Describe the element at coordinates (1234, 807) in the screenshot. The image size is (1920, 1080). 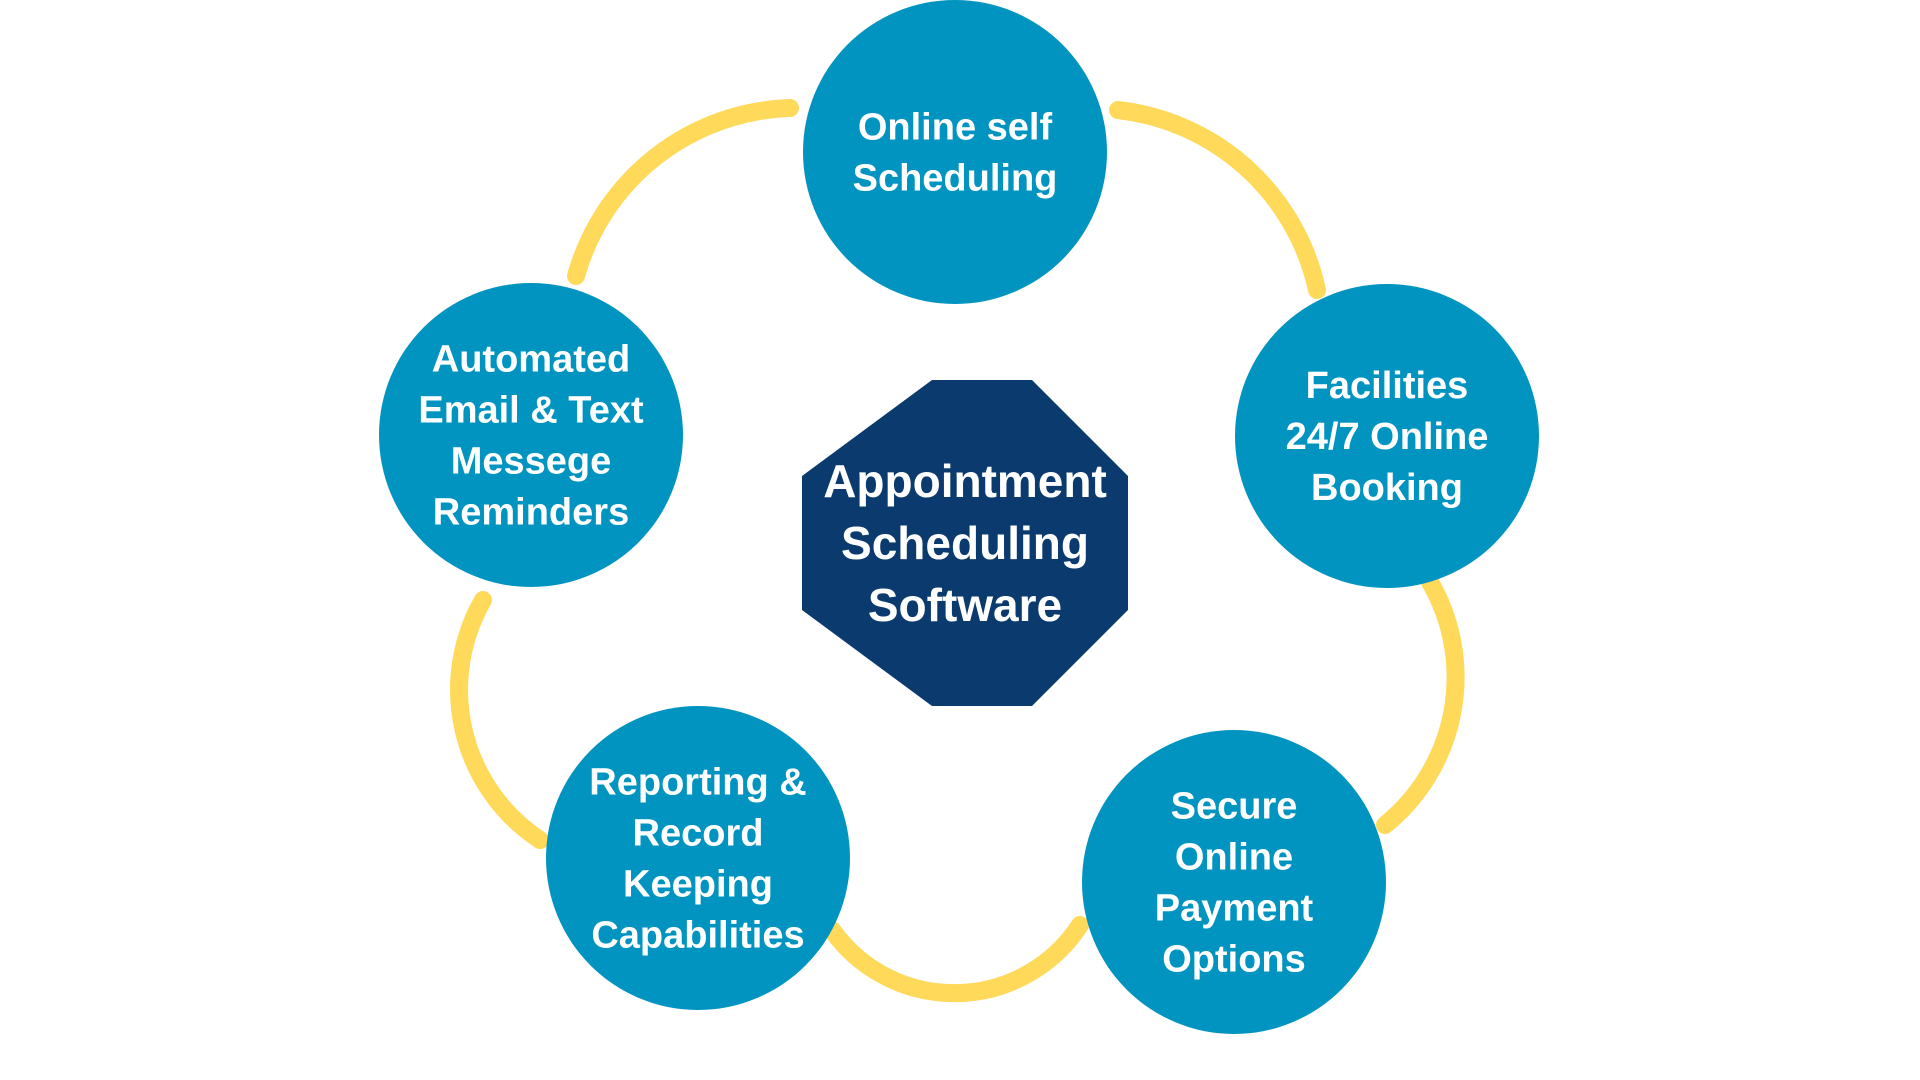
I see `node-label-line: Secure` at that location.